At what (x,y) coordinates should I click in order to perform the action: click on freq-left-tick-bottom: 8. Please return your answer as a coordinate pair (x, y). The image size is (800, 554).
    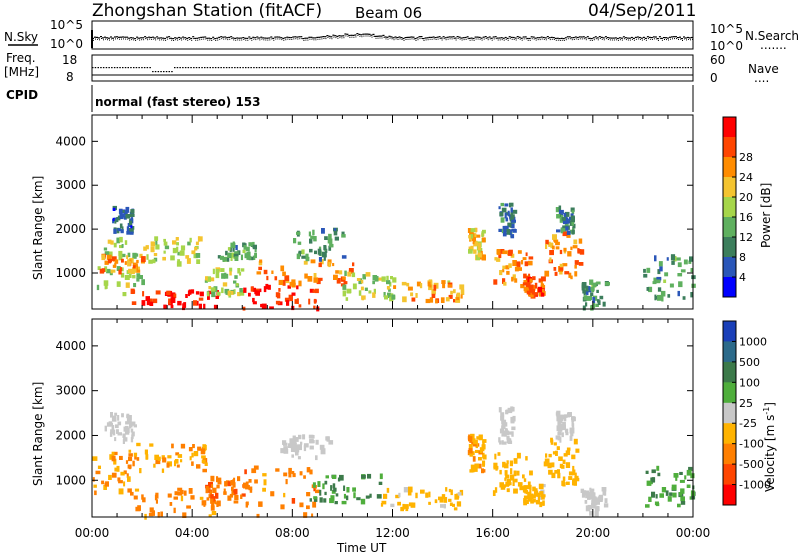
    Looking at the image, I should click on (70, 77).